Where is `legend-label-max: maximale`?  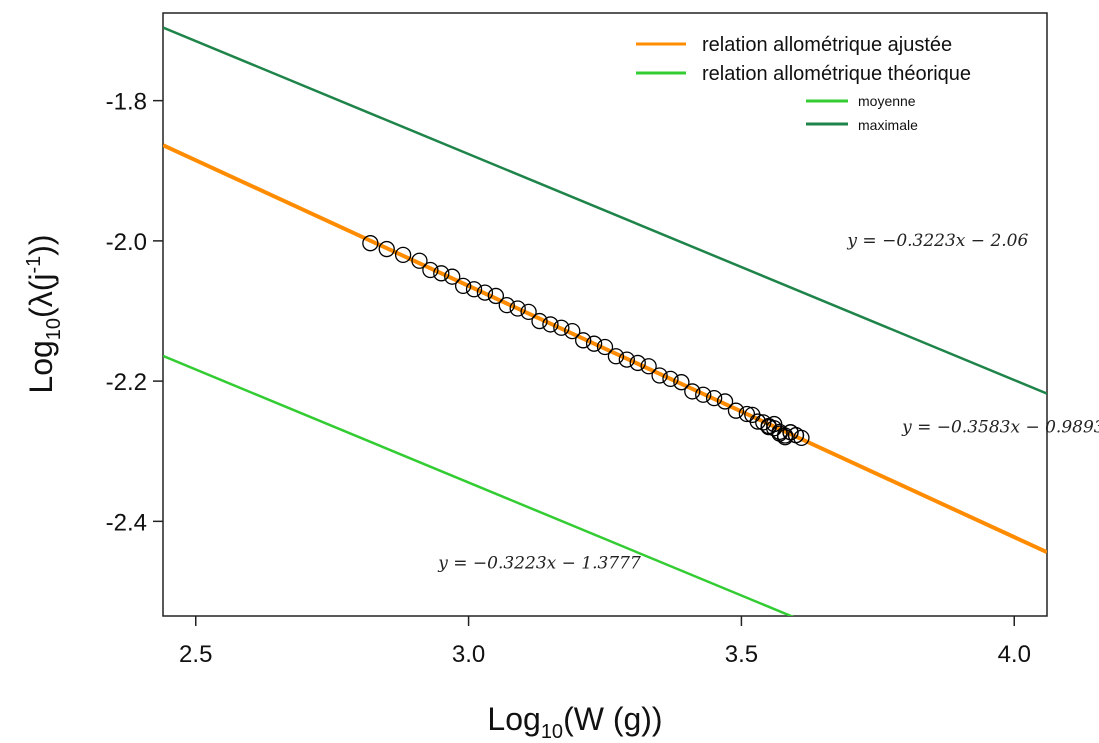
legend-label-max: maximale is located at coordinates (888, 125).